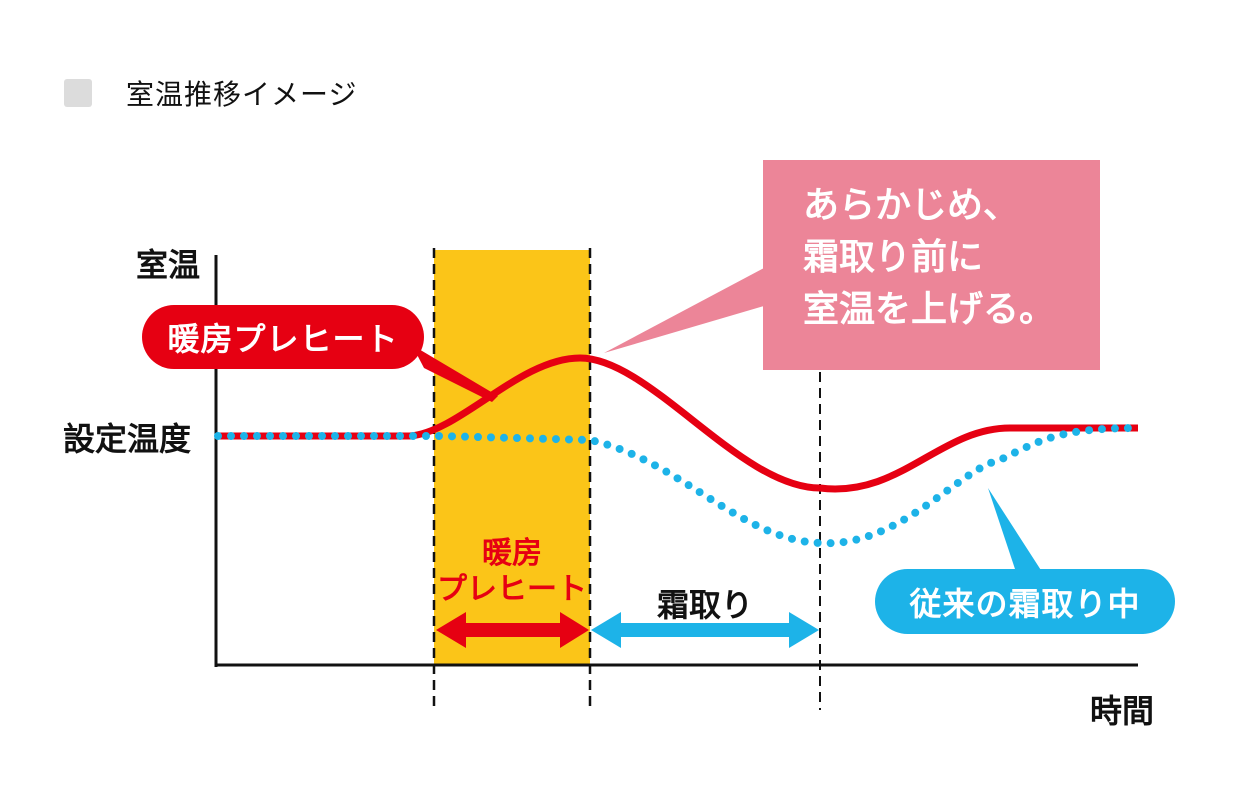  What do you see at coordinates (512, 553) in the screenshot?
I see `preheat-period-label-line-1: 暖房` at bounding box center [512, 553].